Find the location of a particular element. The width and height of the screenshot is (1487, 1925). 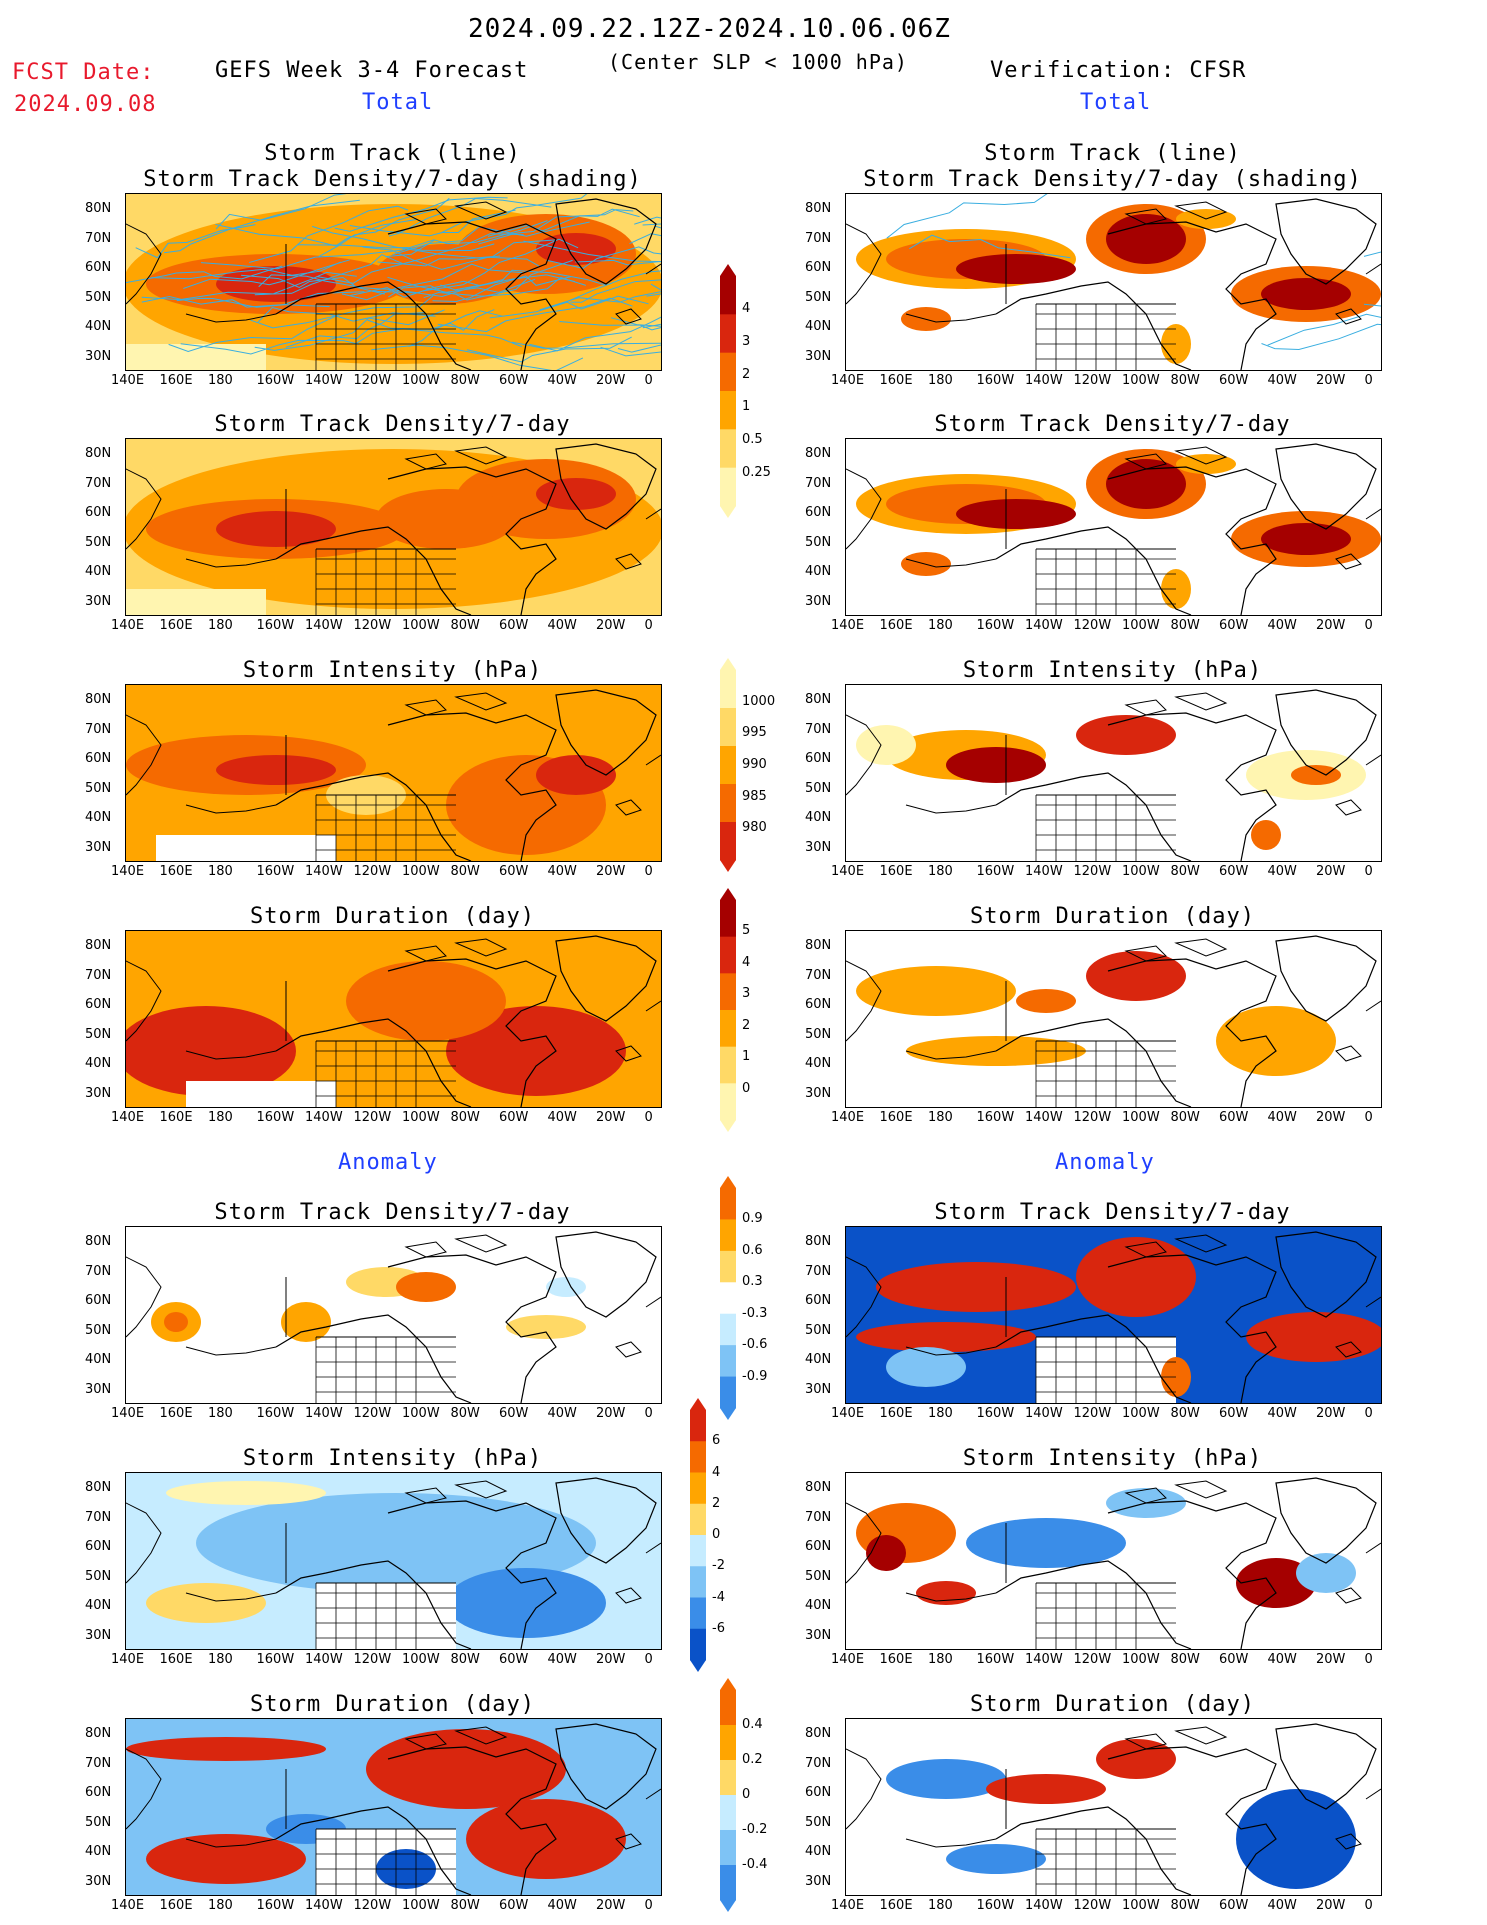

forecast-title: GEFS Week 3-4 Forecast is located at coordinates (372, 70).